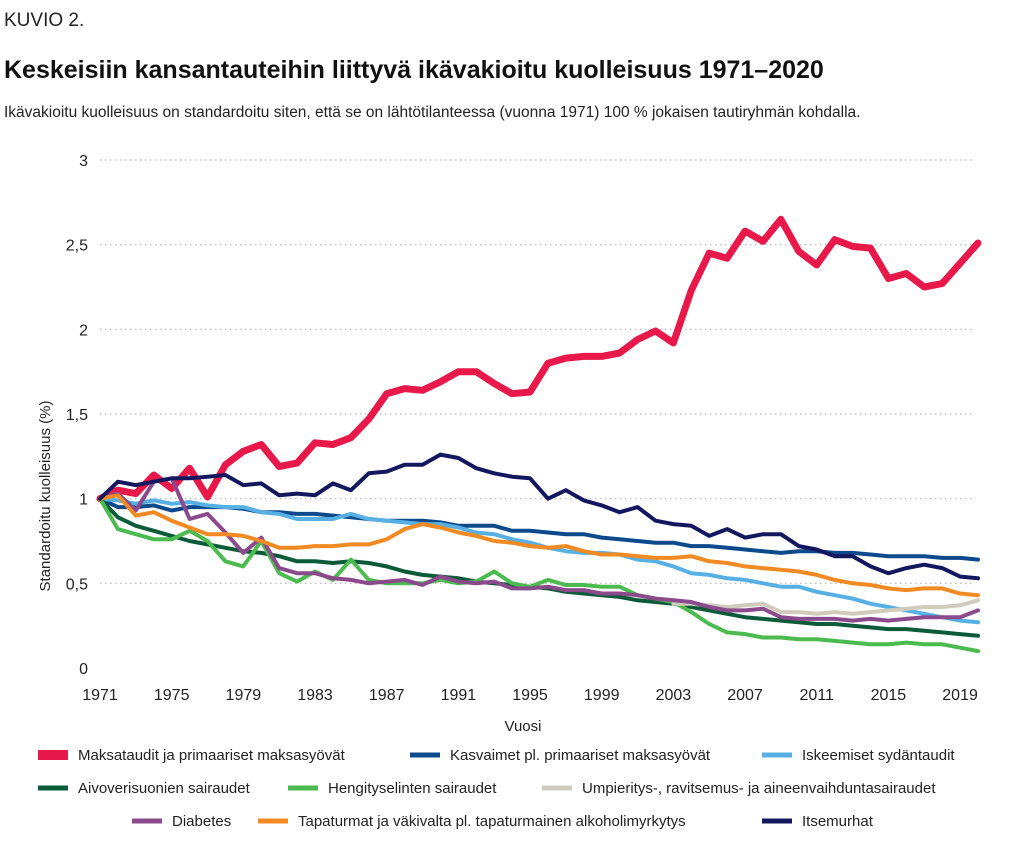  Describe the element at coordinates (315, 695) in the screenshot. I see `x-tick-label: 1983` at that location.